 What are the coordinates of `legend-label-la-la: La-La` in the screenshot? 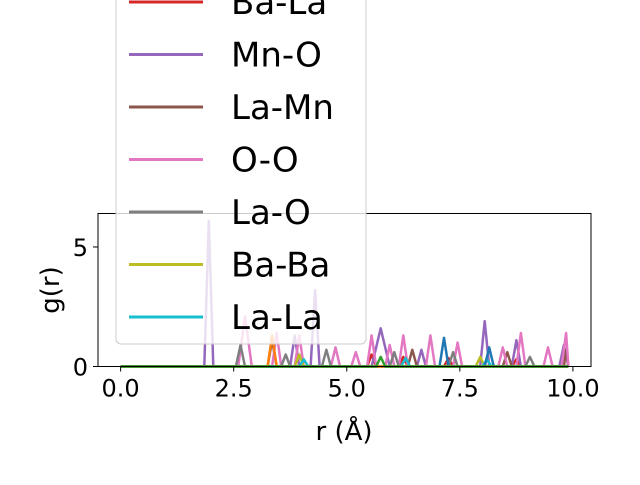 It's located at (277, 318).